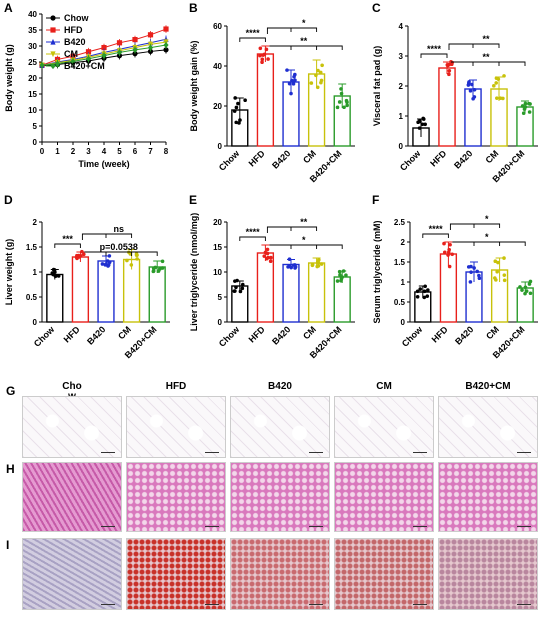  Describe the element at coordinates (11, 391) in the screenshot. I see `panel-letter-g: G` at that location.